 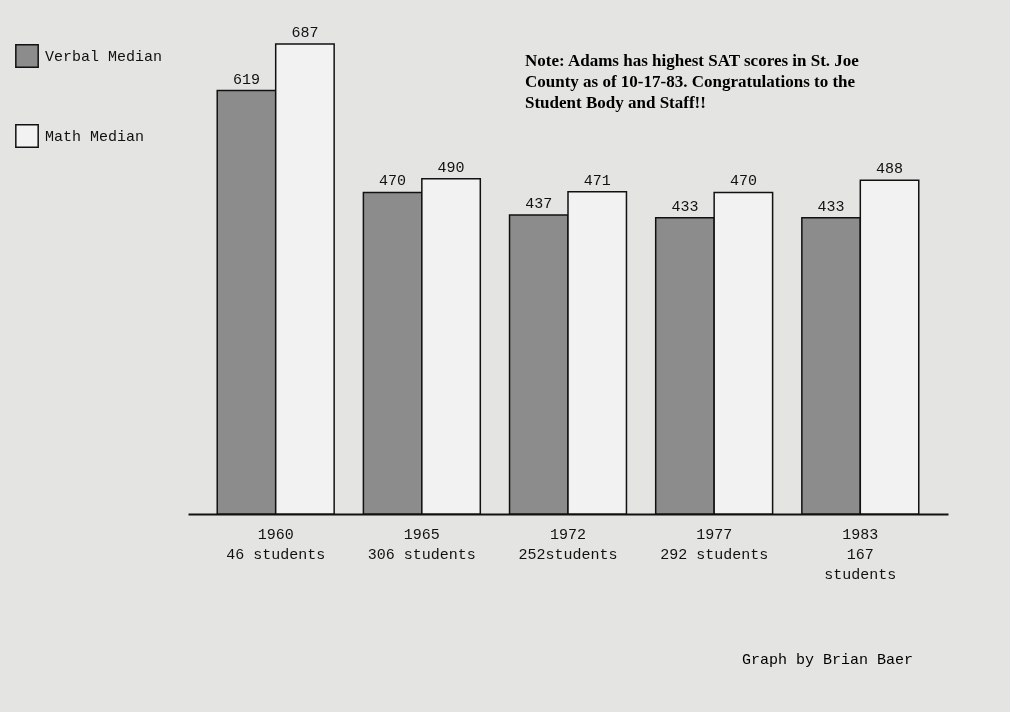 What do you see at coordinates (305, 33) in the screenshot?
I see `data-label: 687` at bounding box center [305, 33].